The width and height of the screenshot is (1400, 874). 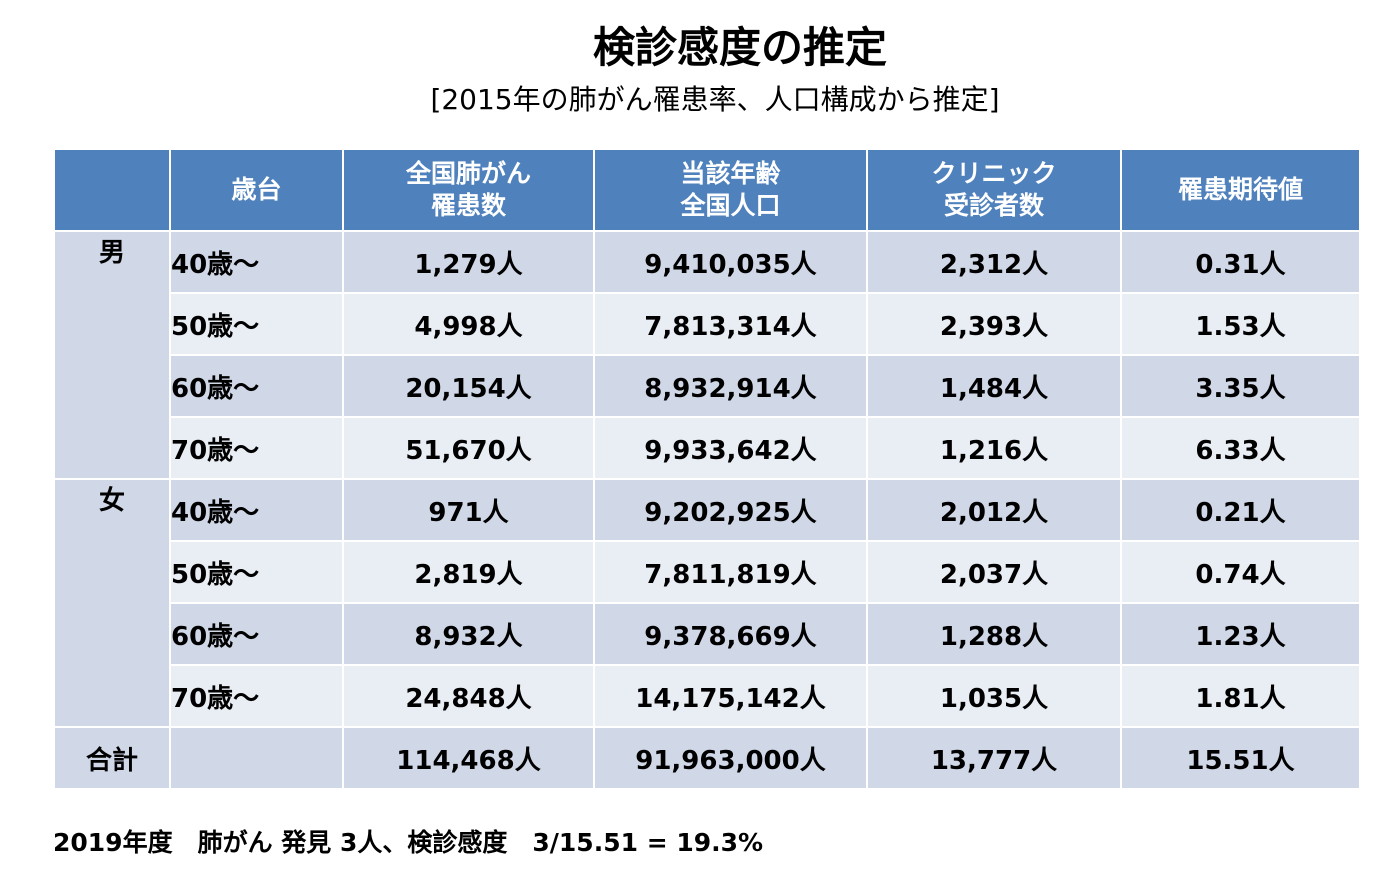 What do you see at coordinates (994, 386) in the screenshot?
I see `examinees-cell: 1,484人` at bounding box center [994, 386].